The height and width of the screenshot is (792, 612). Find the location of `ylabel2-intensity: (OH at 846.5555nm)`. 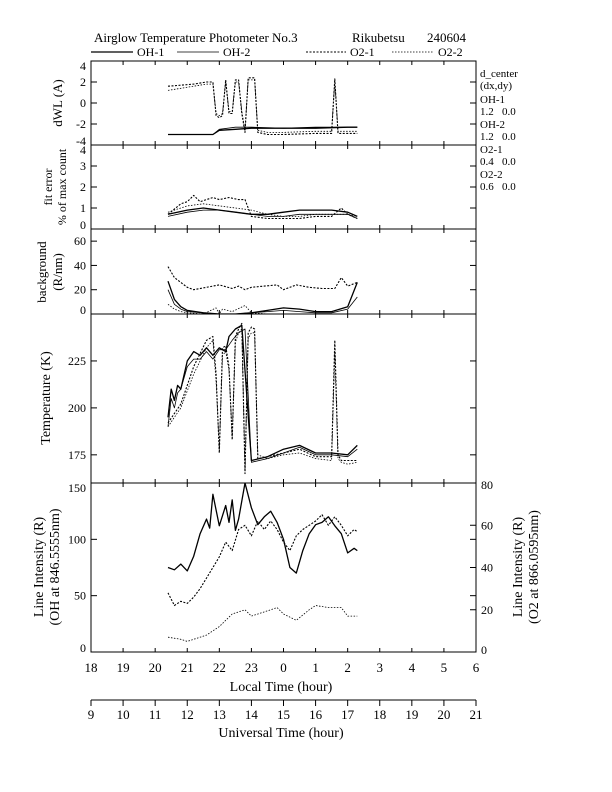

ylabel2-intensity: (OH at 846.5555nm) is located at coordinates (55, 566).